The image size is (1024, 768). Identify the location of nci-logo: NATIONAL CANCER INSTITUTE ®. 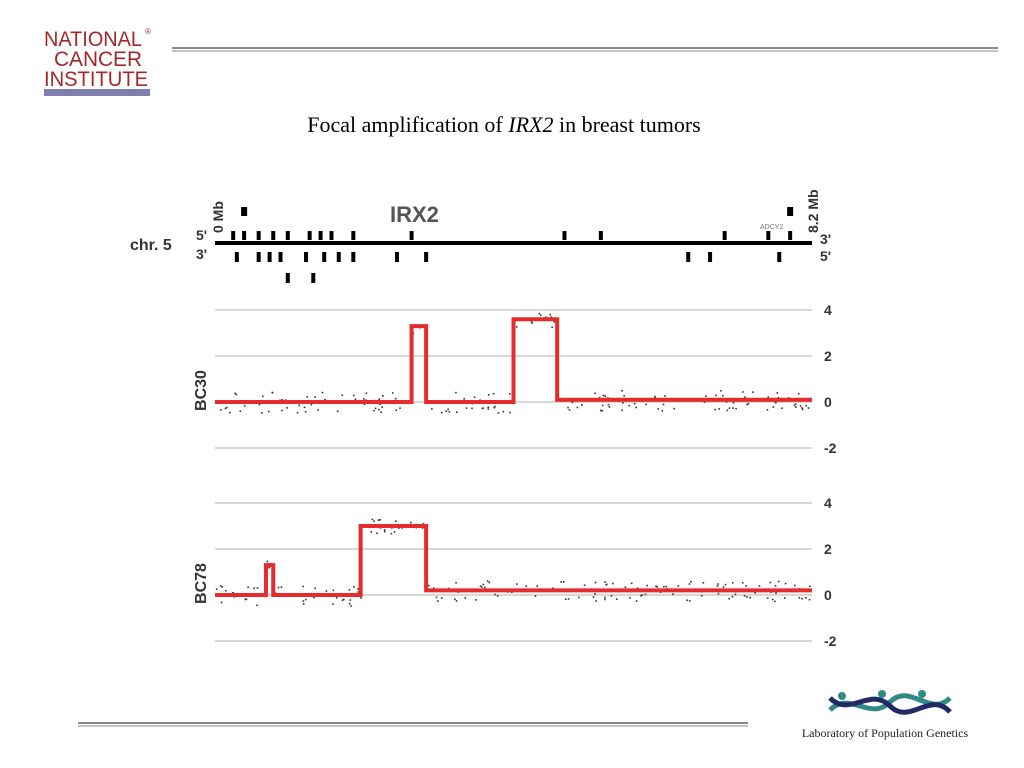
(97, 61).